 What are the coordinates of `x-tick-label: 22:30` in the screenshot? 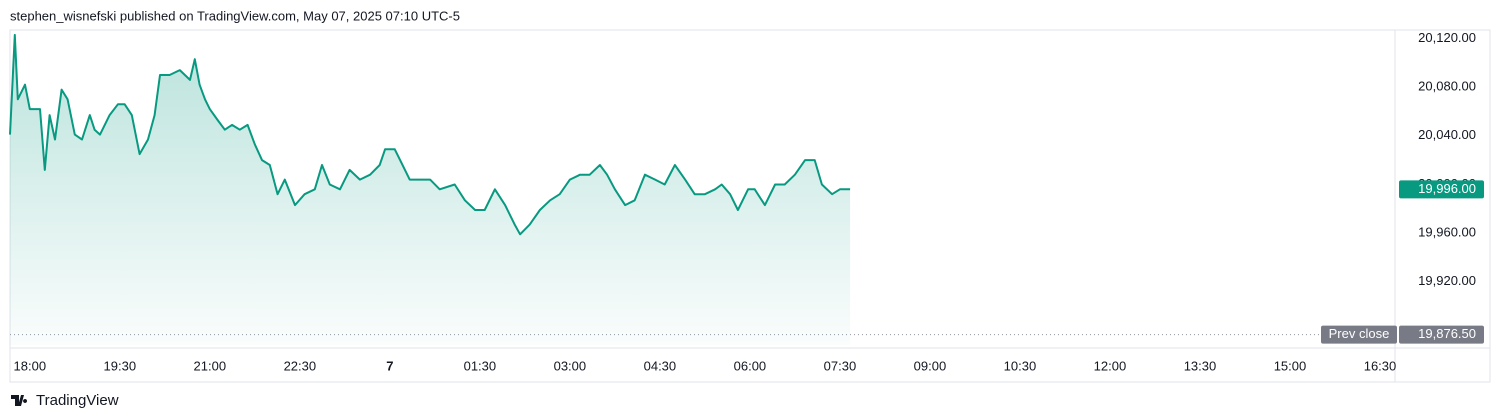 It's located at (300, 365).